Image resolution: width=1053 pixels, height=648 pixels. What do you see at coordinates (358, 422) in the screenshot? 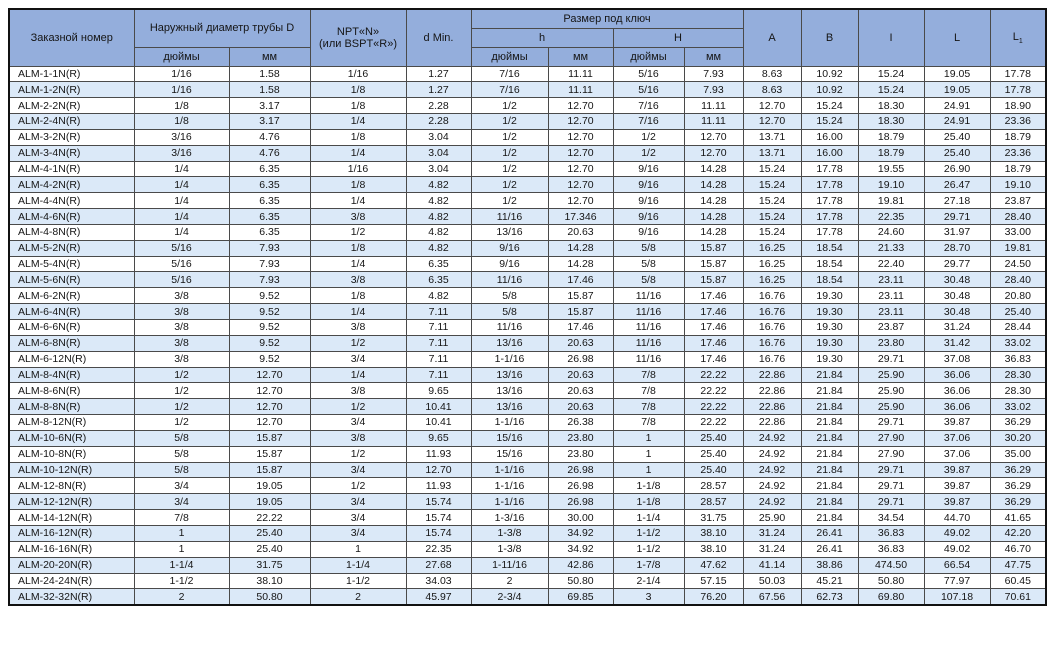
I see `cell-npt: 3/4` at bounding box center [358, 422].